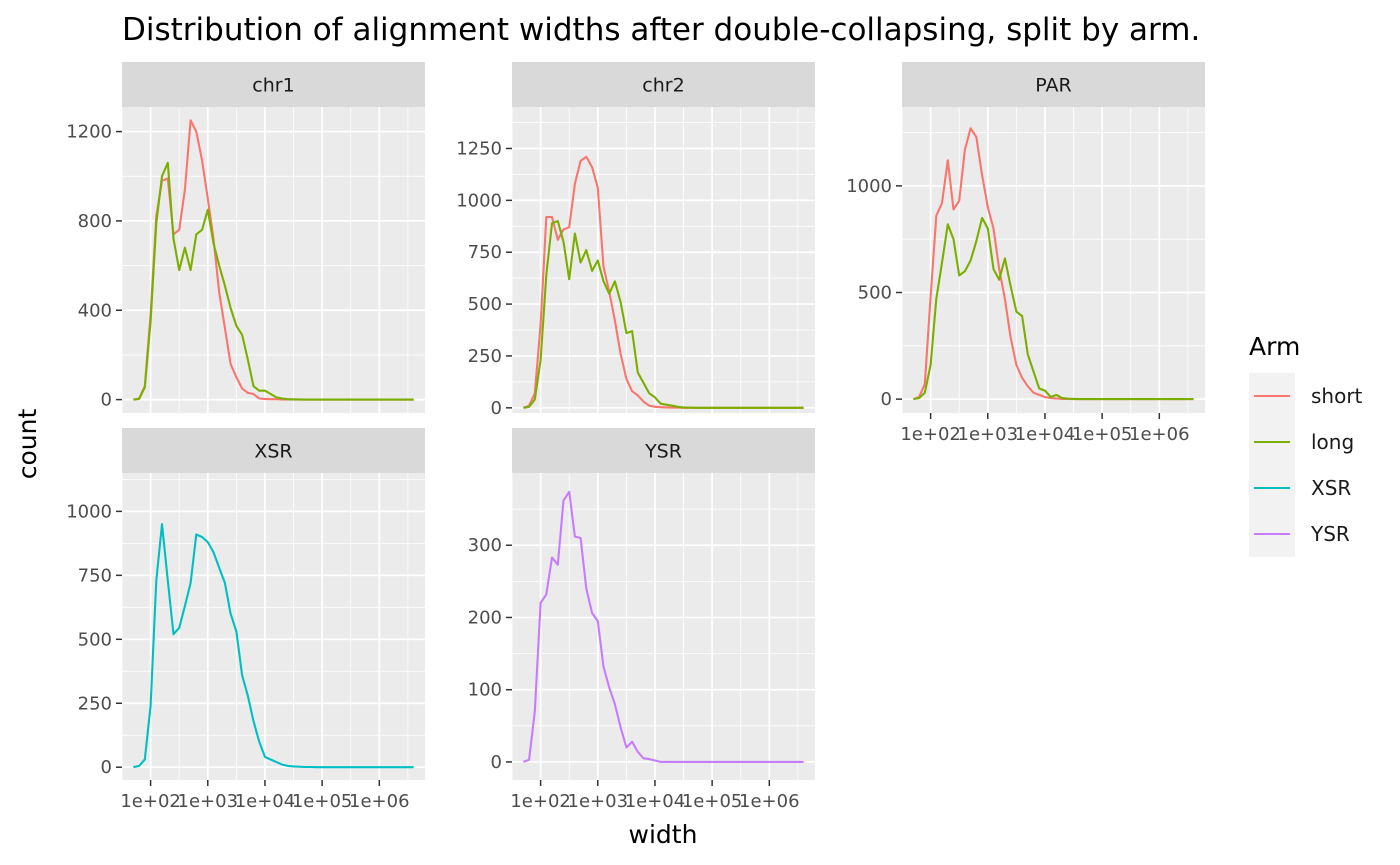 The image size is (1400, 865). I want to click on facet-strip-label: XSR, so click(273, 452).